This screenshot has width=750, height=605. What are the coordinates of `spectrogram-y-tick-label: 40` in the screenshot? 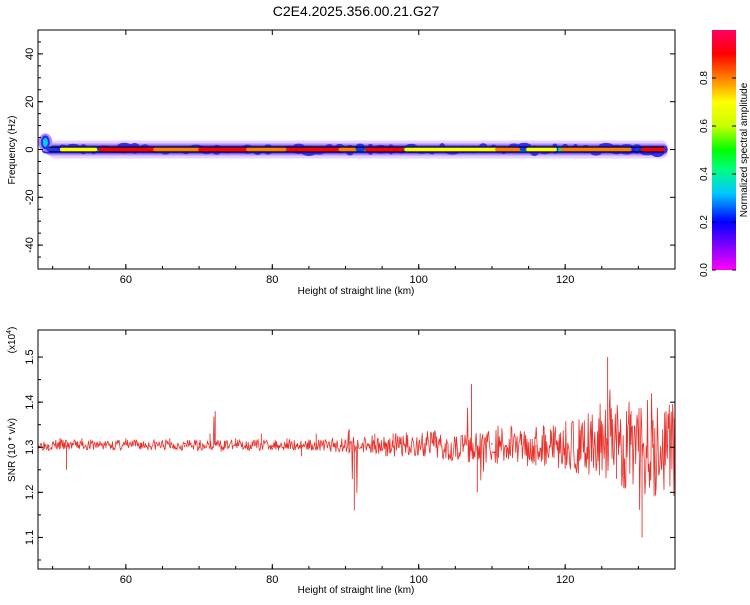 It's located at (30, 54).